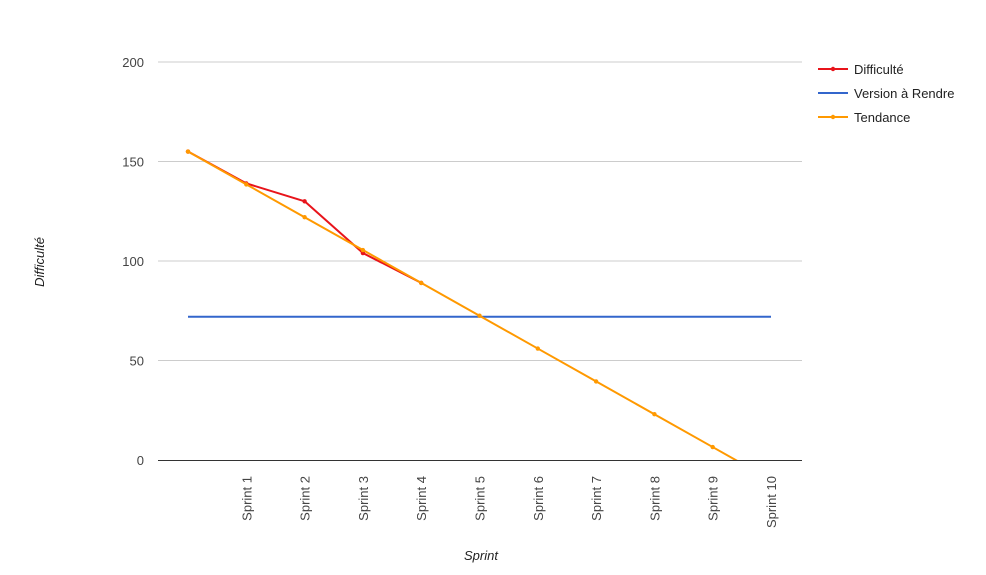 The height and width of the screenshot is (575, 986). I want to click on legend-item: Tendance, so click(864, 117).